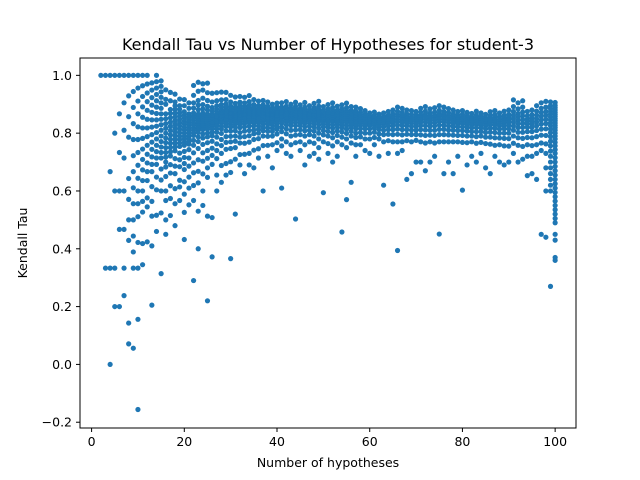 This screenshot has height=480, width=640. What do you see at coordinates (277, 441) in the screenshot?
I see `x-tick-label: 40` at bounding box center [277, 441].